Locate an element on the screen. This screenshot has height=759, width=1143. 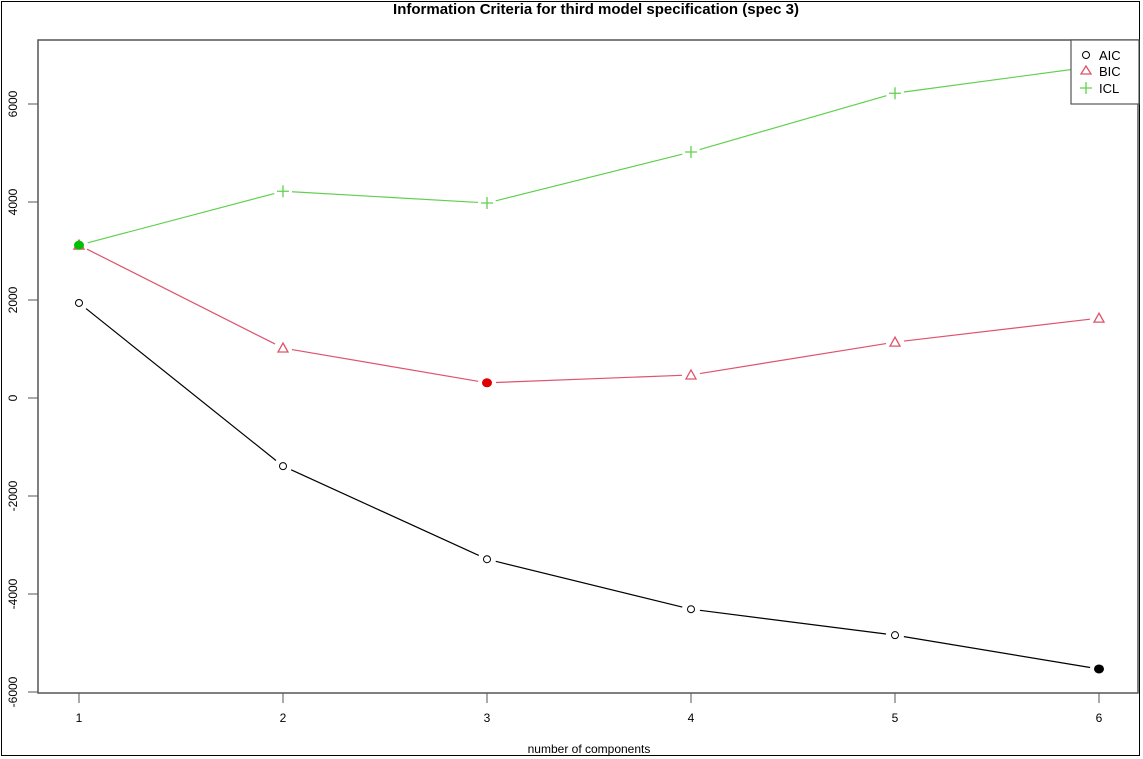
x-tick-label: 3 is located at coordinates (487, 718).